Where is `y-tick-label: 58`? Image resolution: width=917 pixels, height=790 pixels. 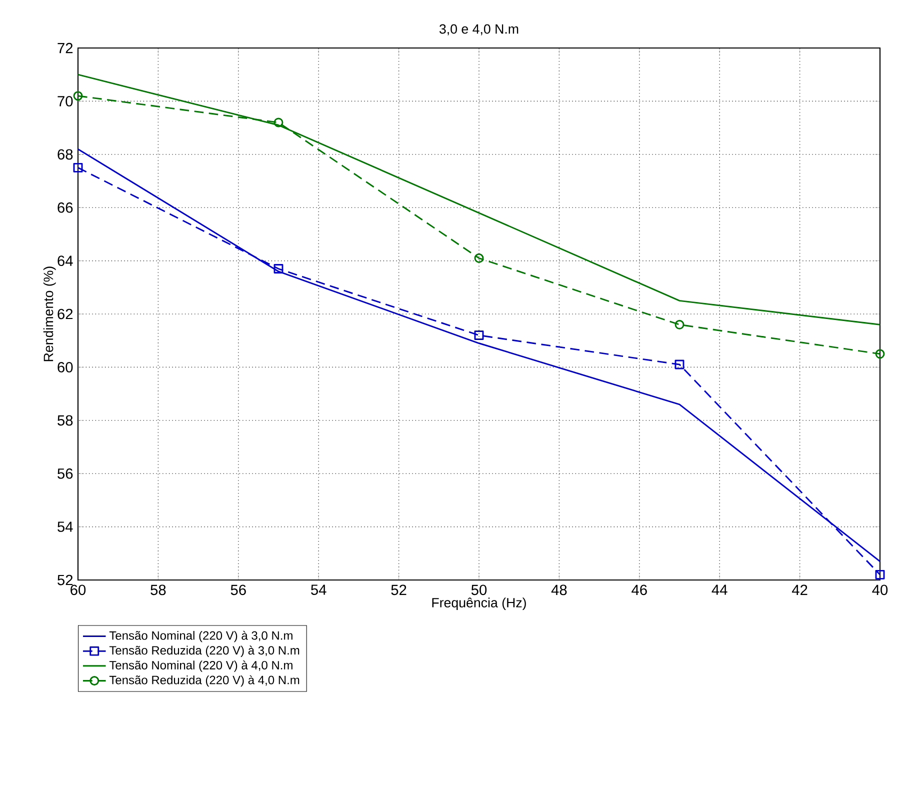
y-tick-label: 58 is located at coordinates (65, 420).